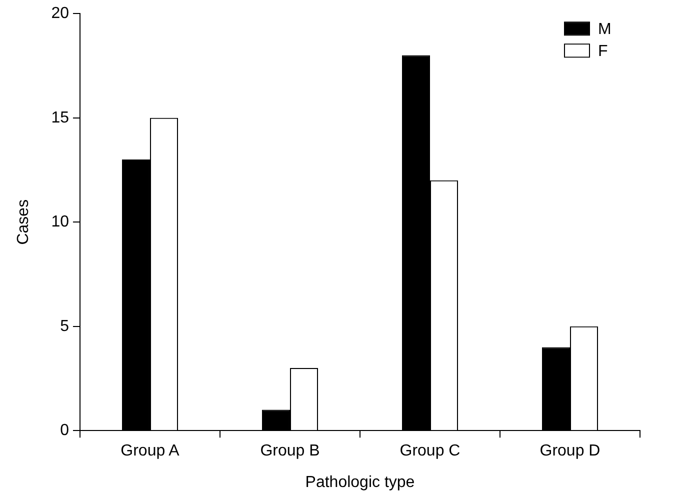  Describe the element at coordinates (360, 482) in the screenshot. I see `x-axis-title: Pathologic type` at that location.